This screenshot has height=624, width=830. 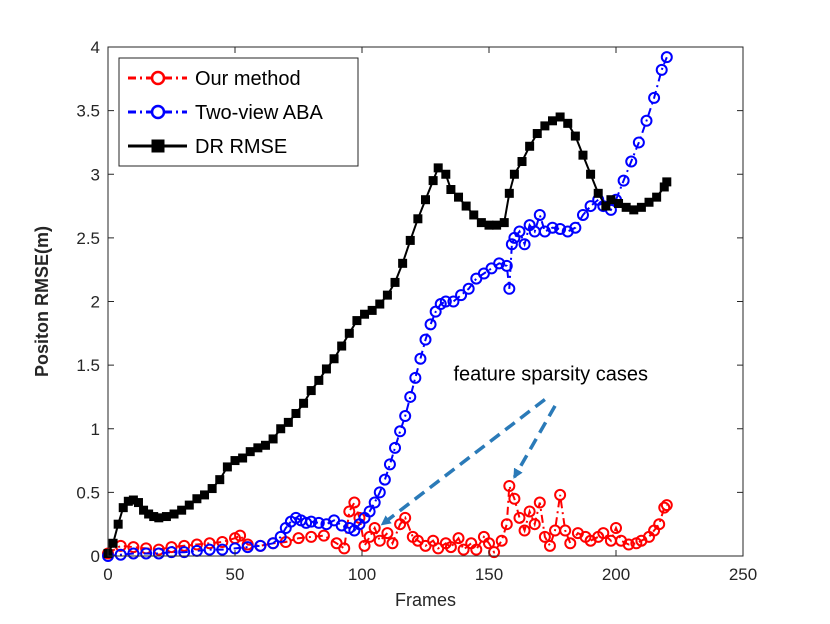 What do you see at coordinates (463, 462) in the screenshot?
I see `annotation-arrow` at bounding box center [463, 462].